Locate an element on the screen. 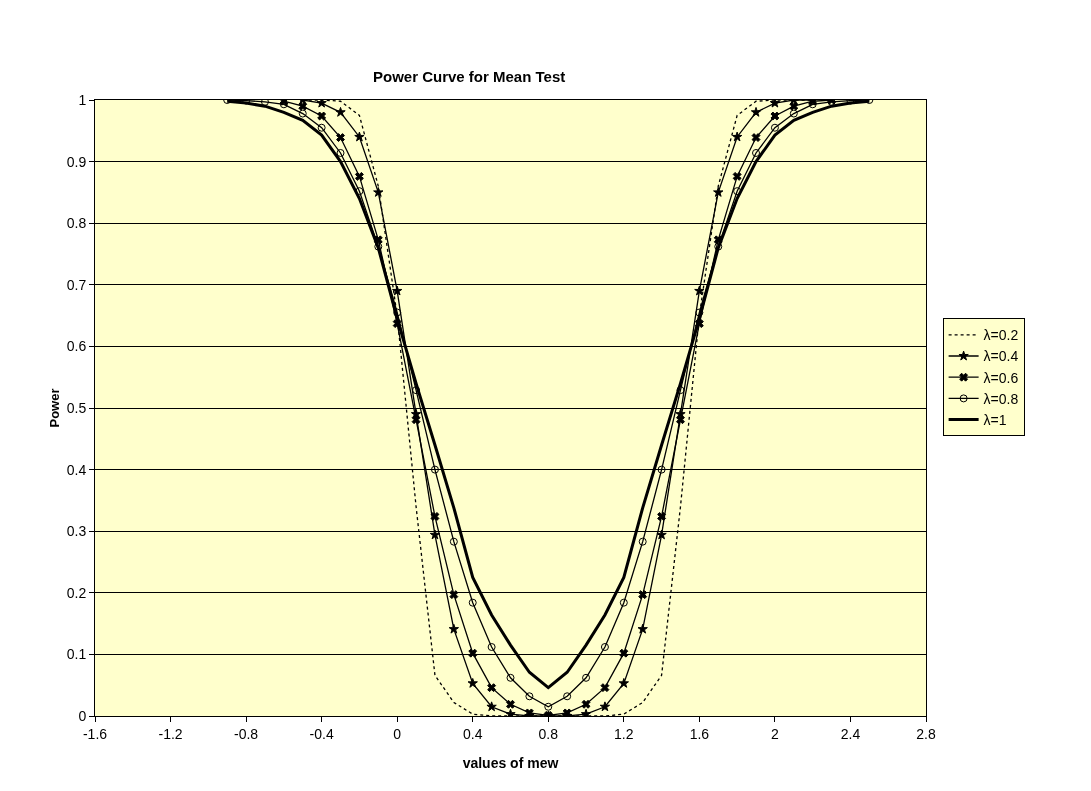  chart-title: Power Curve for Mean Test is located at coordinates (469, 76).